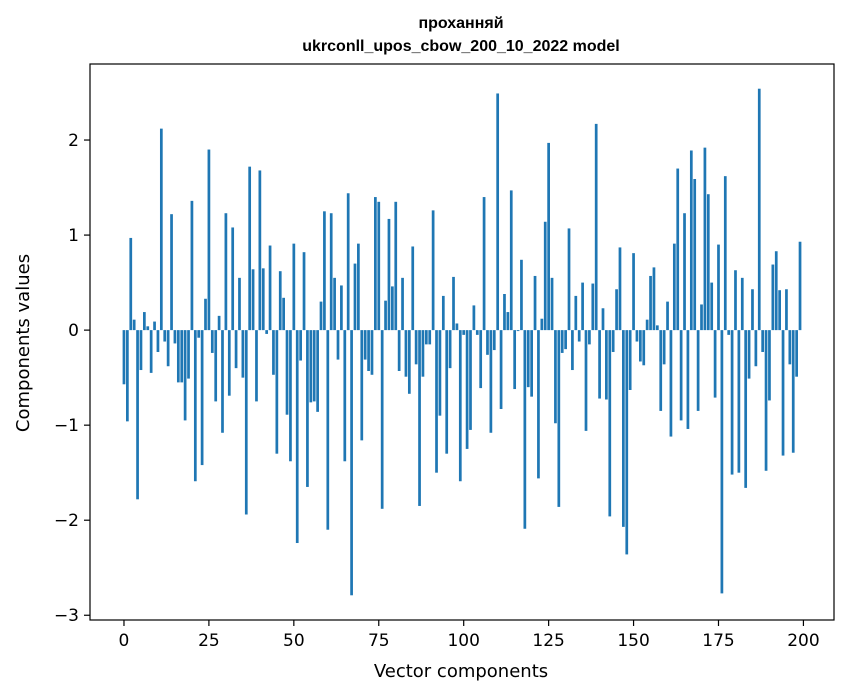 This screenshot has width=847, height=696. I want to click on y-tick-label: −2, so click(66, 521).